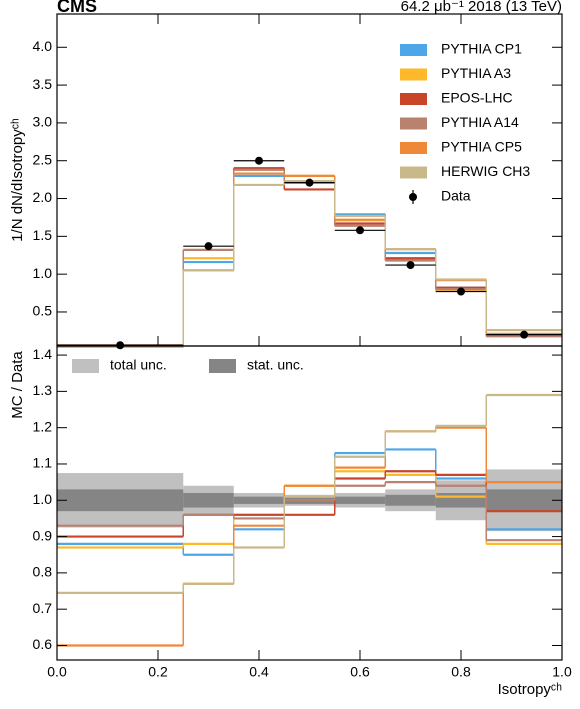 This screenshot has height=709, width=580. Describe the element at coordinates (481, 7) in the screenshot. I see `lumi-label: 64.2 μb⁻¹ 2018 (13 TeV)` at that location.